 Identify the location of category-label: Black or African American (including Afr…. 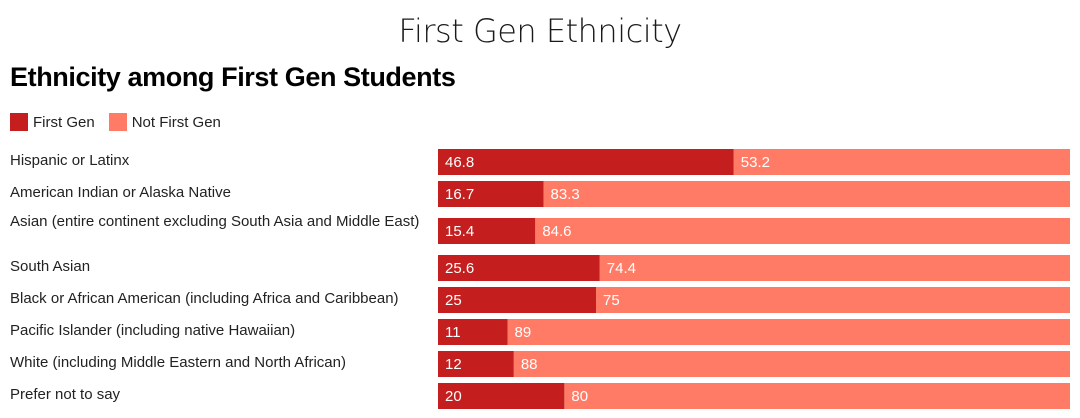
(204, 298).